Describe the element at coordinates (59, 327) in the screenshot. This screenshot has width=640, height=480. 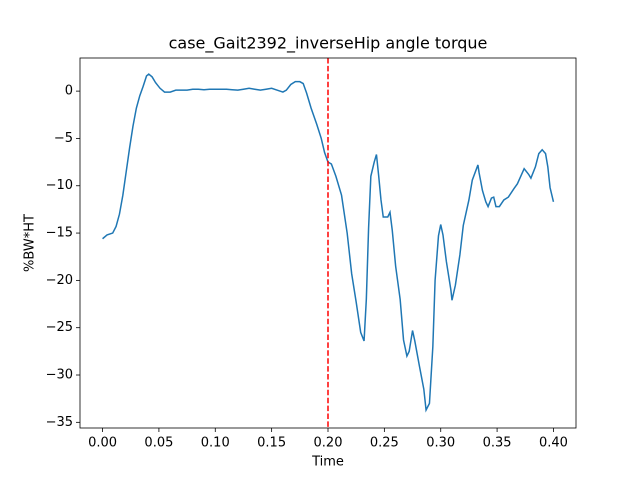
I see `y-tick-label: −25` at that location.